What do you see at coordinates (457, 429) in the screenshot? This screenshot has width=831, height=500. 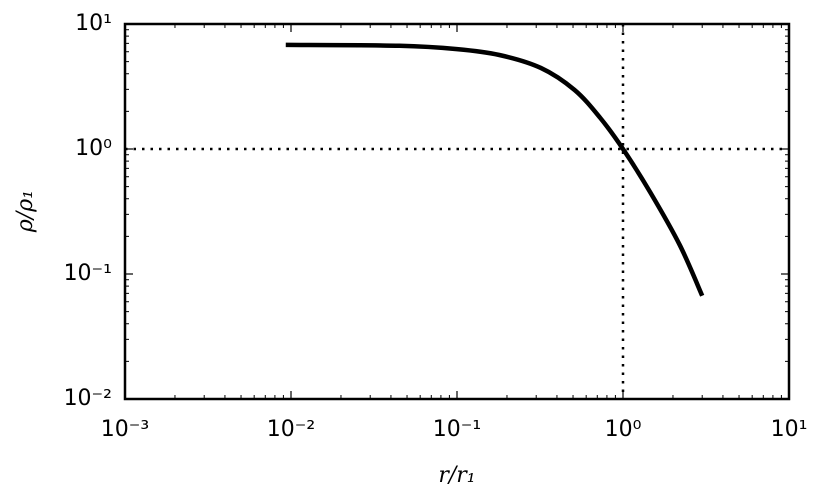 I see `x-tick-label: 10⁻¹` at bounding box center [457, 429].